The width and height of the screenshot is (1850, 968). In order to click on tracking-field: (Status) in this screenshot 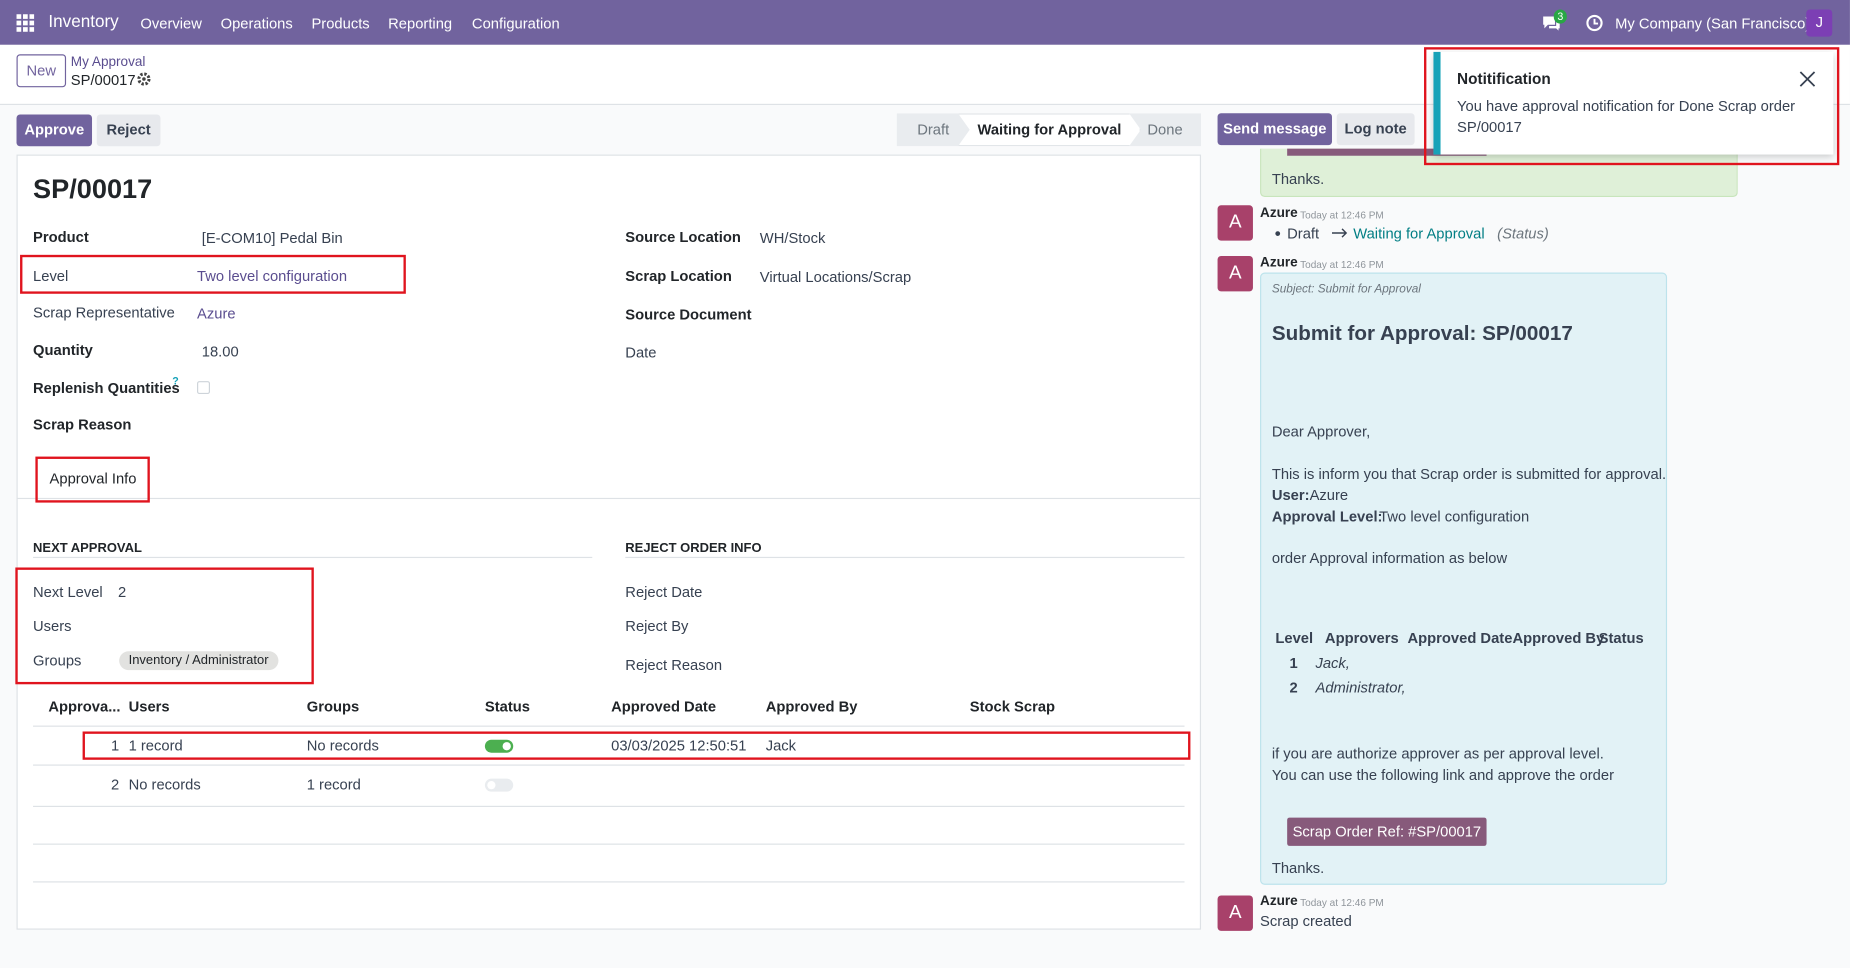, I will do `click(1523, 233)`.